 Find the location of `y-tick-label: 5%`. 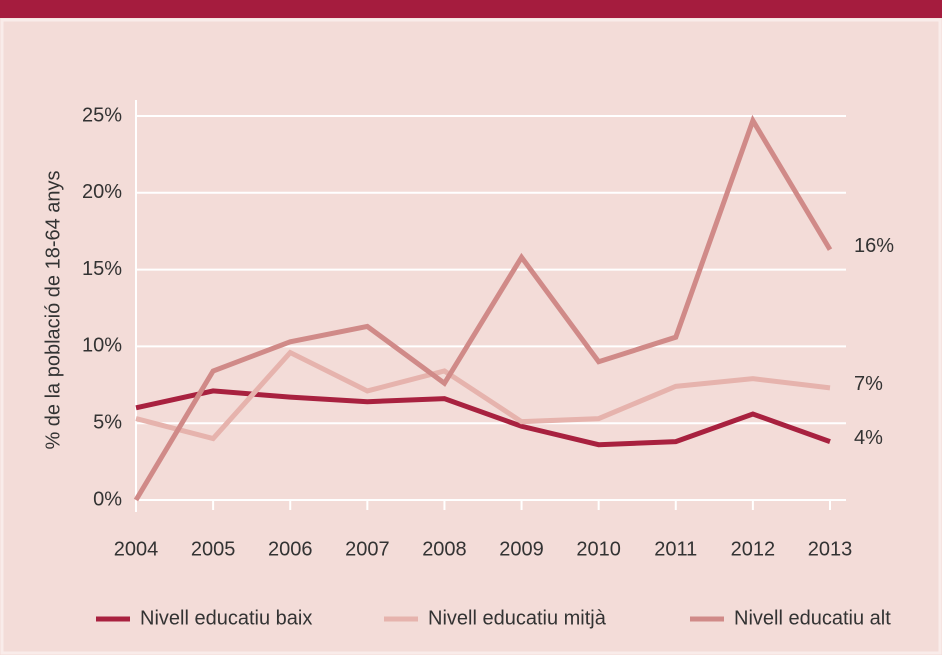

y-tick-label: 5% is located at coordinates (107, 422).